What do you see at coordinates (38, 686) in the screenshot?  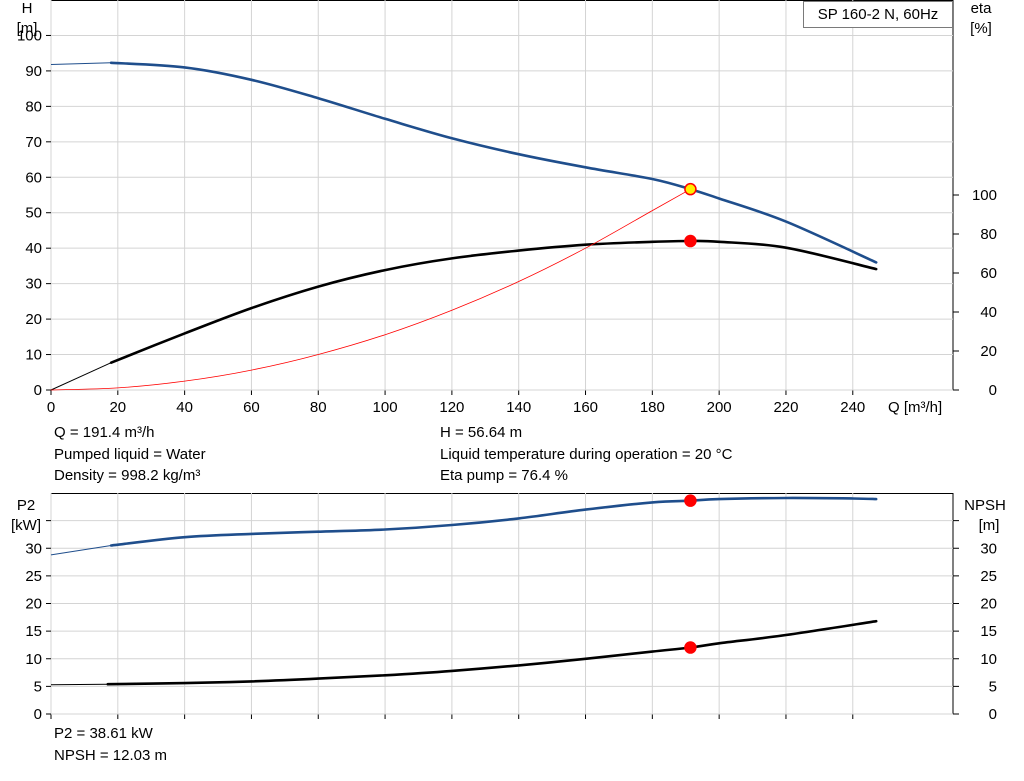 I see `y-tick-label: 5` at bounding box center [38, 686].